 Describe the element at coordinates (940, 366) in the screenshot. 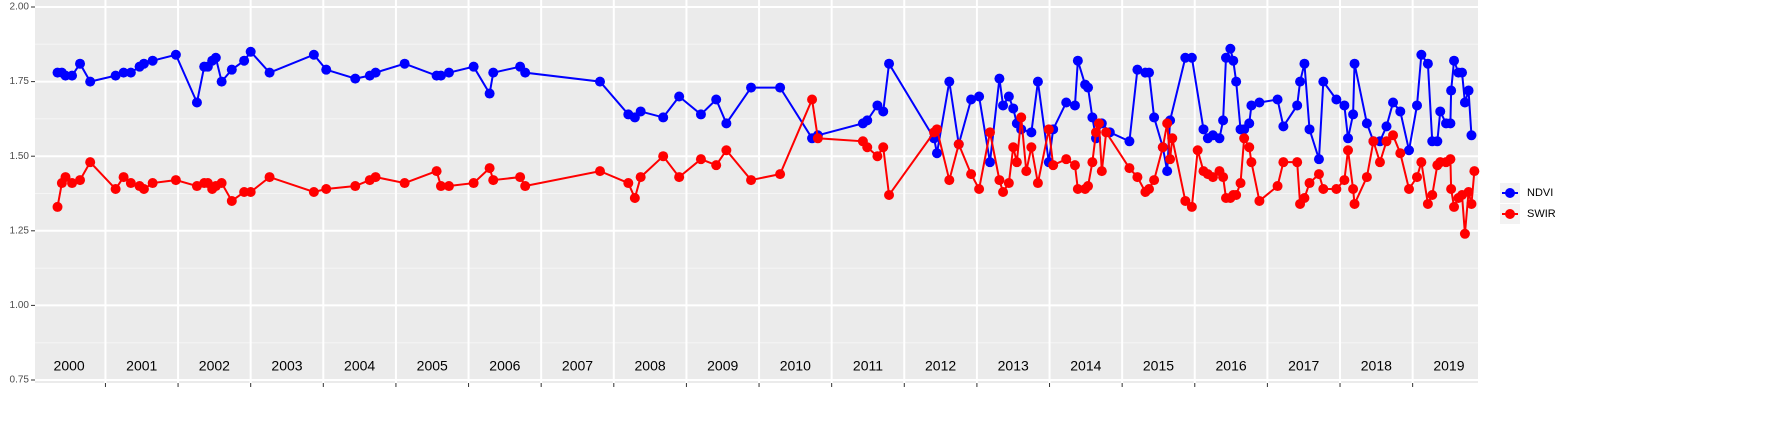

I see `year-label: 2012` at that location.